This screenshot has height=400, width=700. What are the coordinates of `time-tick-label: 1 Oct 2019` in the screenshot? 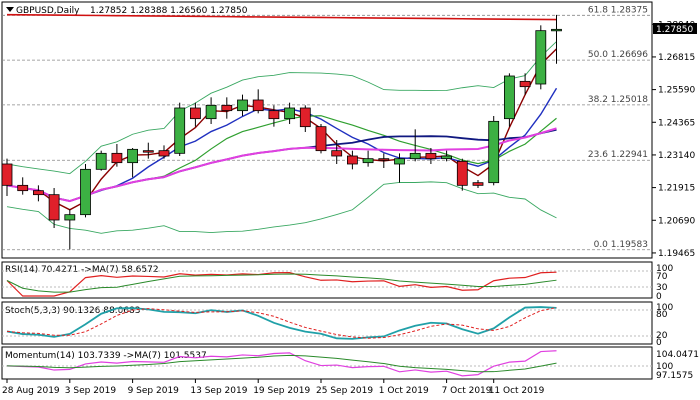 It's located at (404, 391).